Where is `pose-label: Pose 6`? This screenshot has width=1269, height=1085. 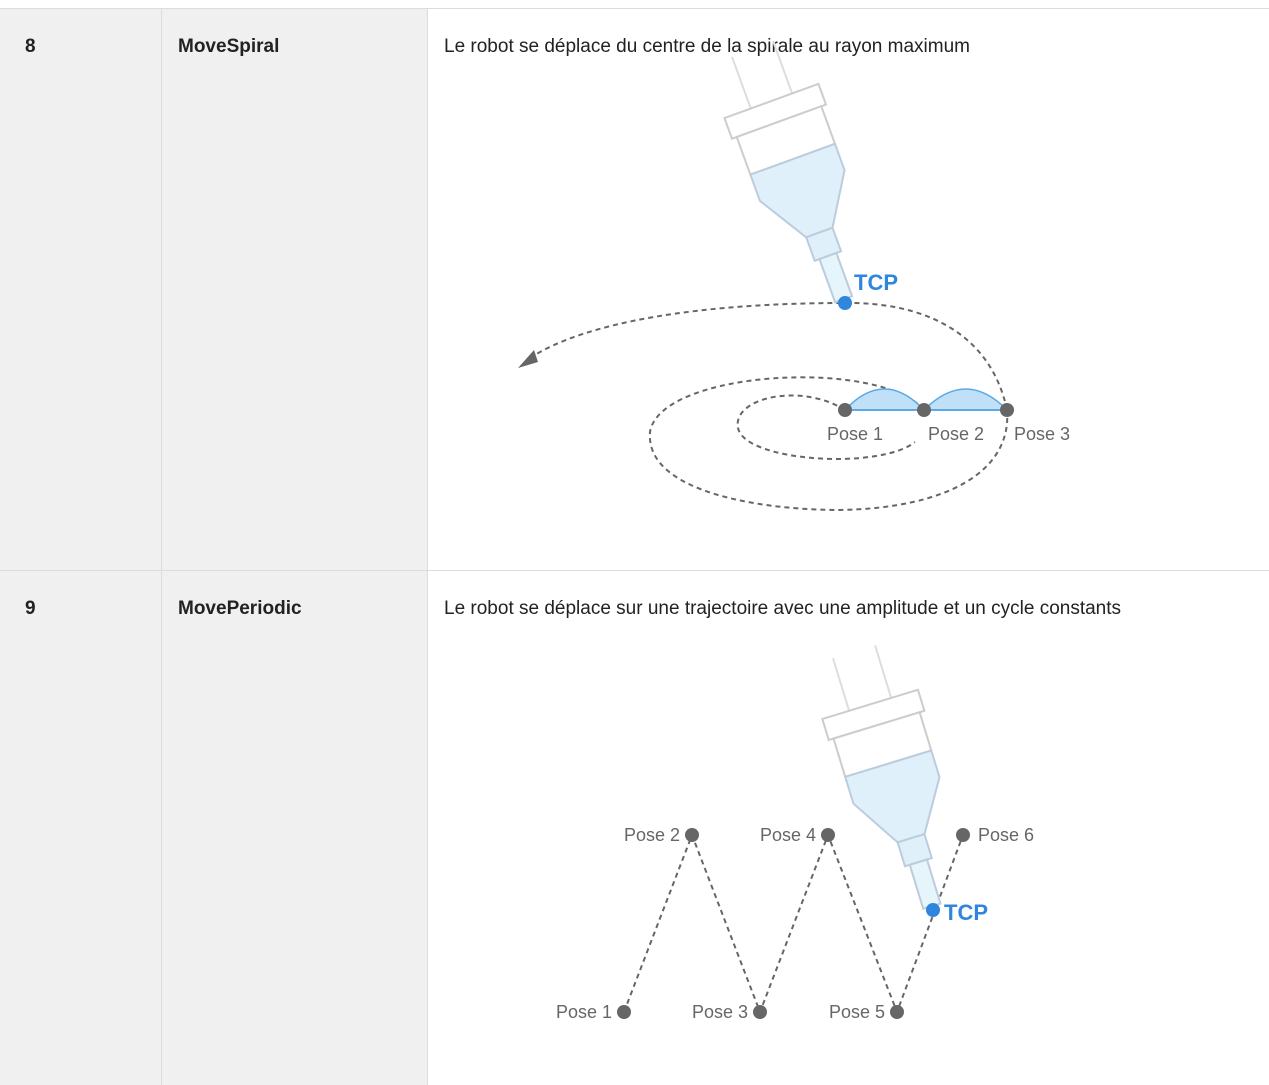
pose-label: Pose 6 is located at coordinates (1006, 835).